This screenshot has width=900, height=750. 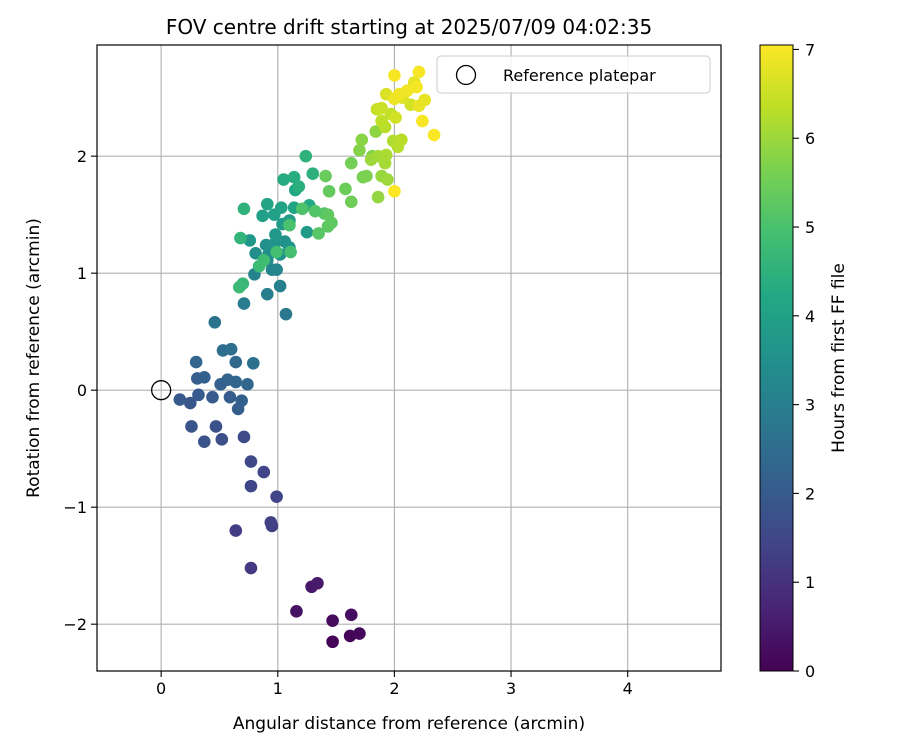 I want to click on colorbar-tick-label-1: 1, so click(x=810, y=582).